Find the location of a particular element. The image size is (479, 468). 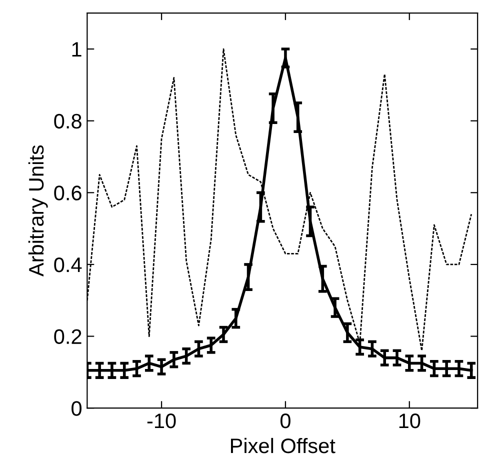

x-tick-label: 0 is located at coordinates (285, 421).